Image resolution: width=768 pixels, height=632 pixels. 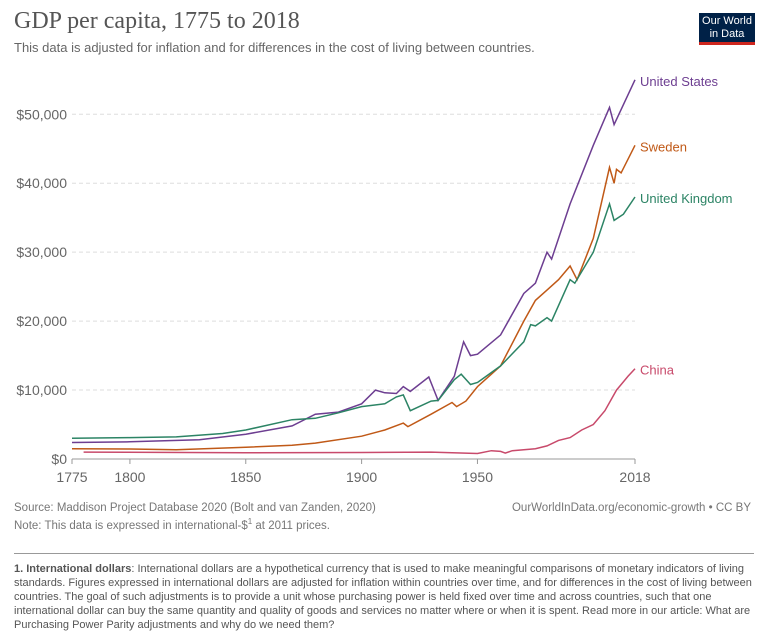 I want to click on chart-title: GDP per capita, 1775 to 2018, so click(x=157, y=21).